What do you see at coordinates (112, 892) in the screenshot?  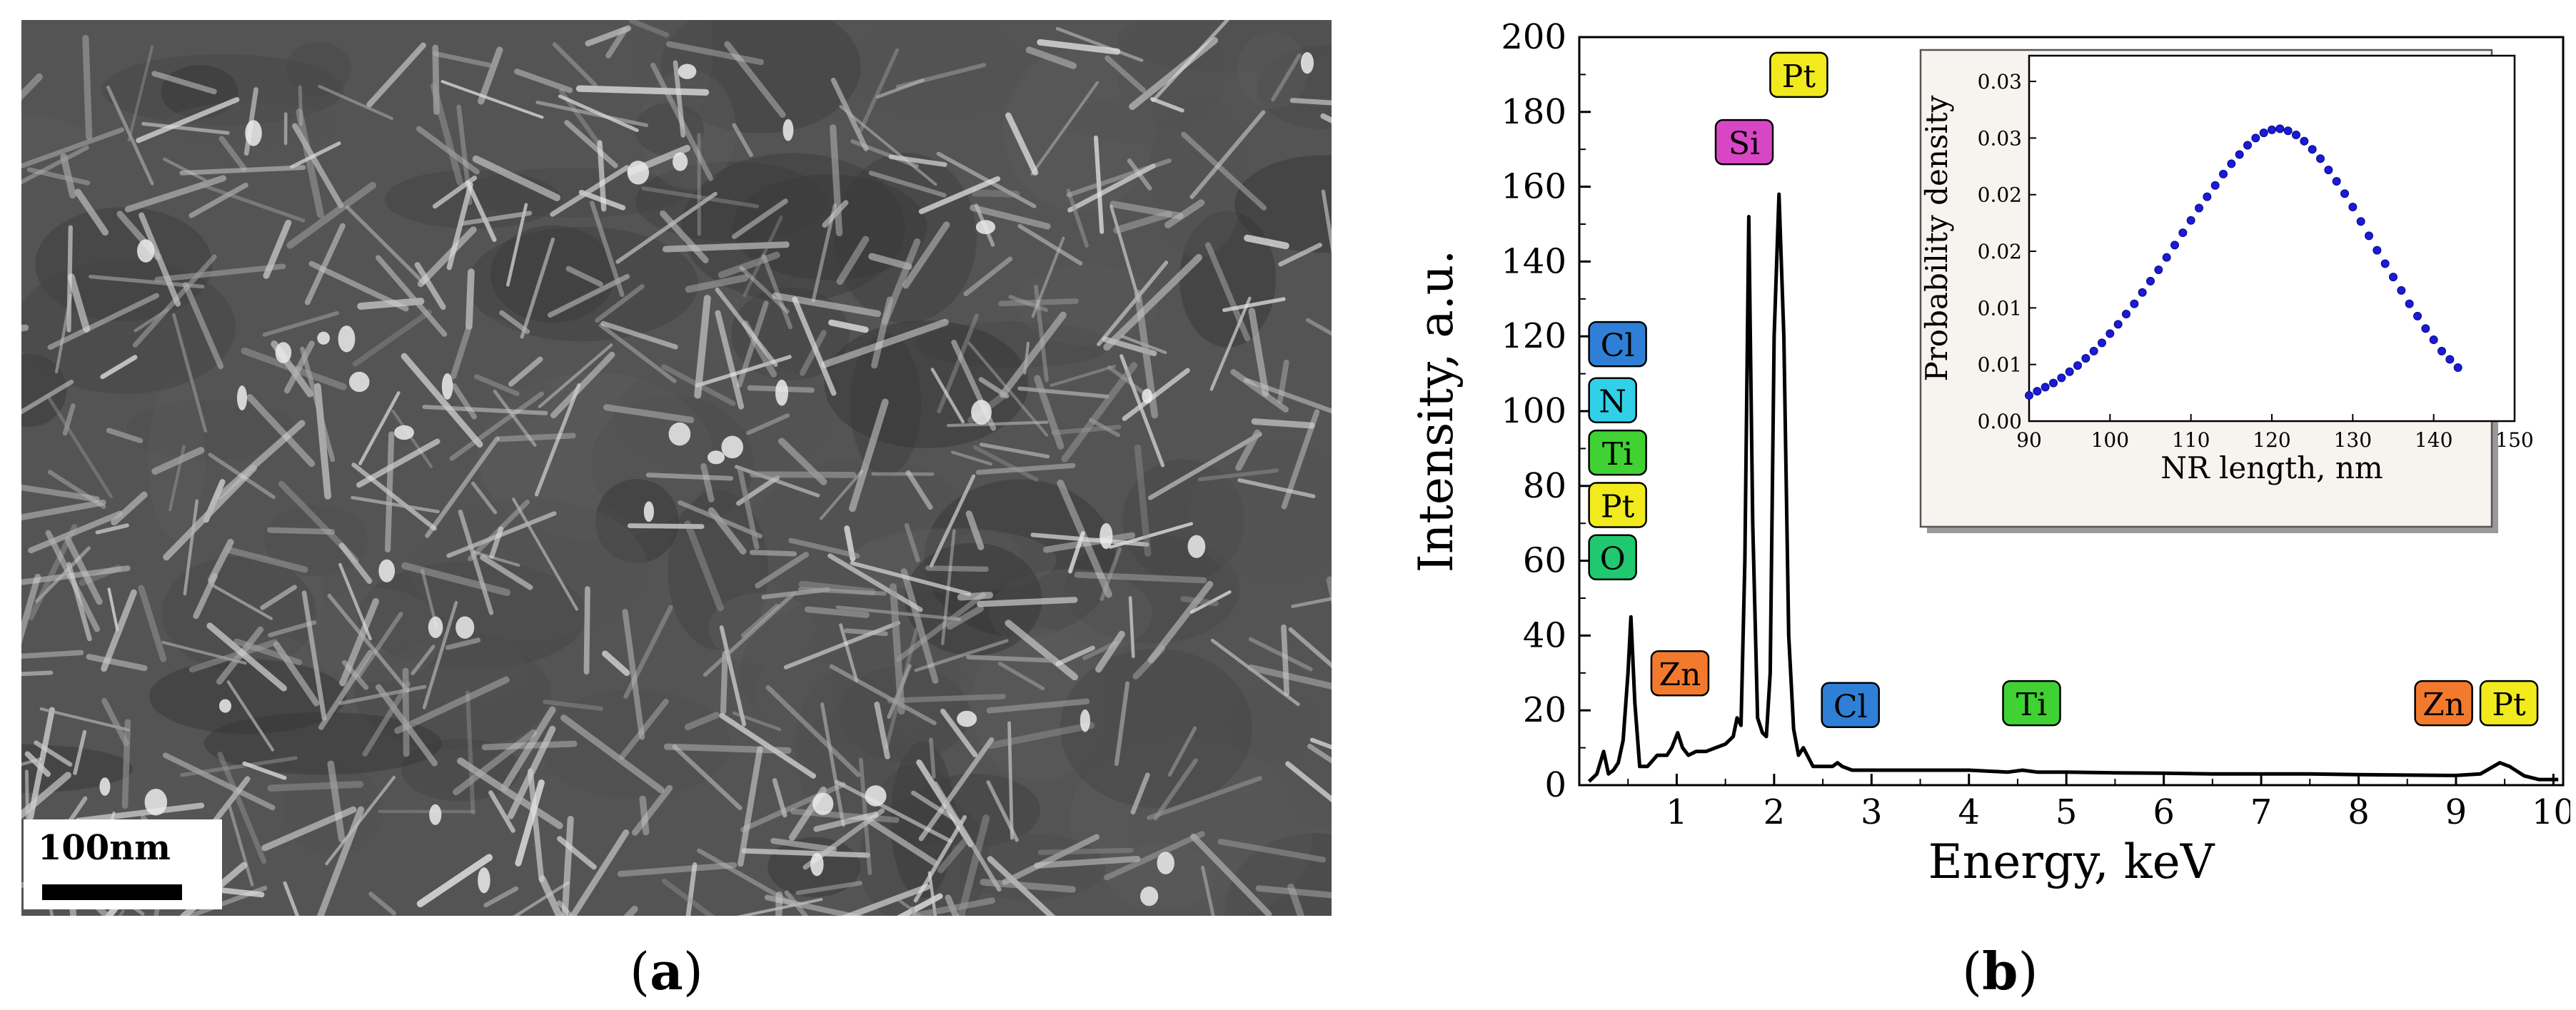 I see `scale-bar` at bounding box center [112, 892].